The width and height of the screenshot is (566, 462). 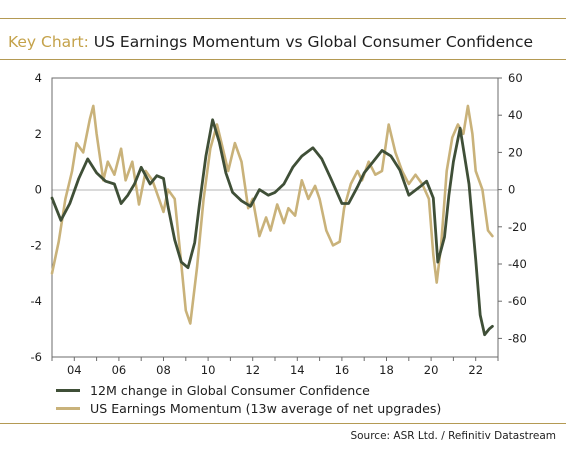 What do you see at coordinates (283, 59) in the screenshot?
I see `header-rule-bottom` at bounding box center [283, 59].